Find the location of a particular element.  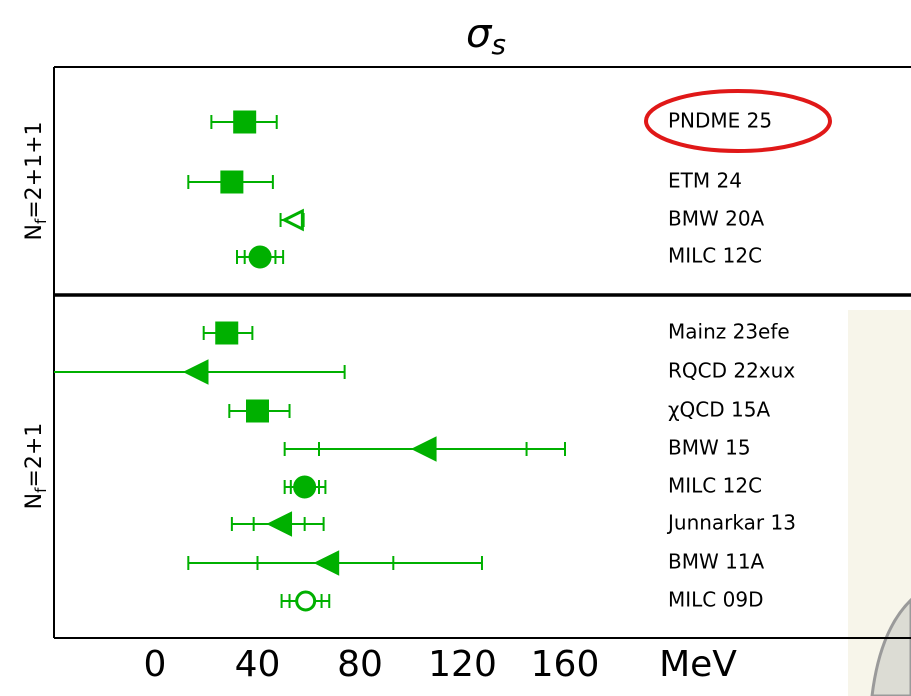

entry-label: χQCD 15A is located at coordinates (719, 410).